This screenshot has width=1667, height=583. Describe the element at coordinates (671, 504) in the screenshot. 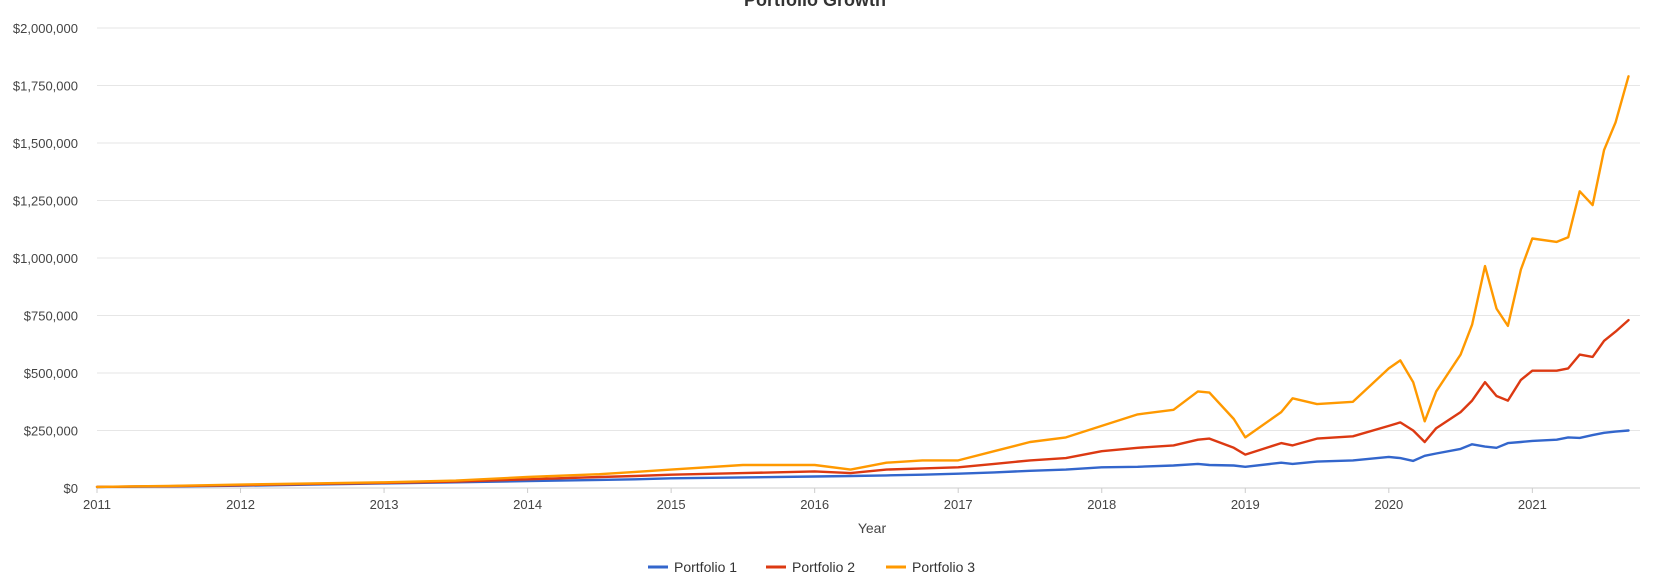

I see `x-tick-label: 2015` at that location.